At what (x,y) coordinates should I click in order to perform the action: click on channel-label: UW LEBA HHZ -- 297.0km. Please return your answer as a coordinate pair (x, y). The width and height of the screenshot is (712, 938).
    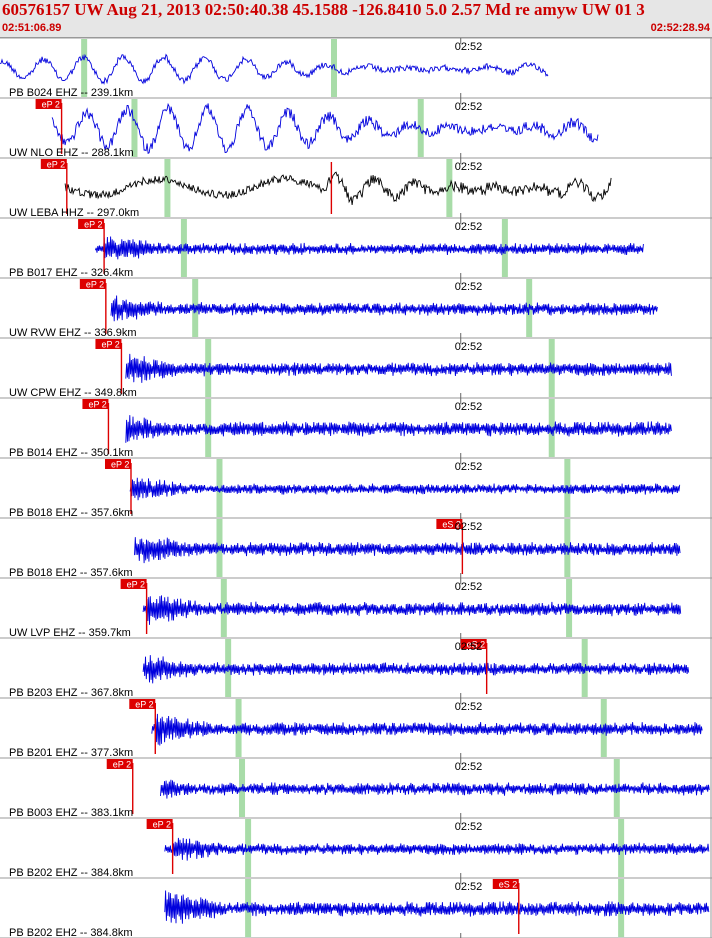
    Looking at the image, I should click on (74, 213).